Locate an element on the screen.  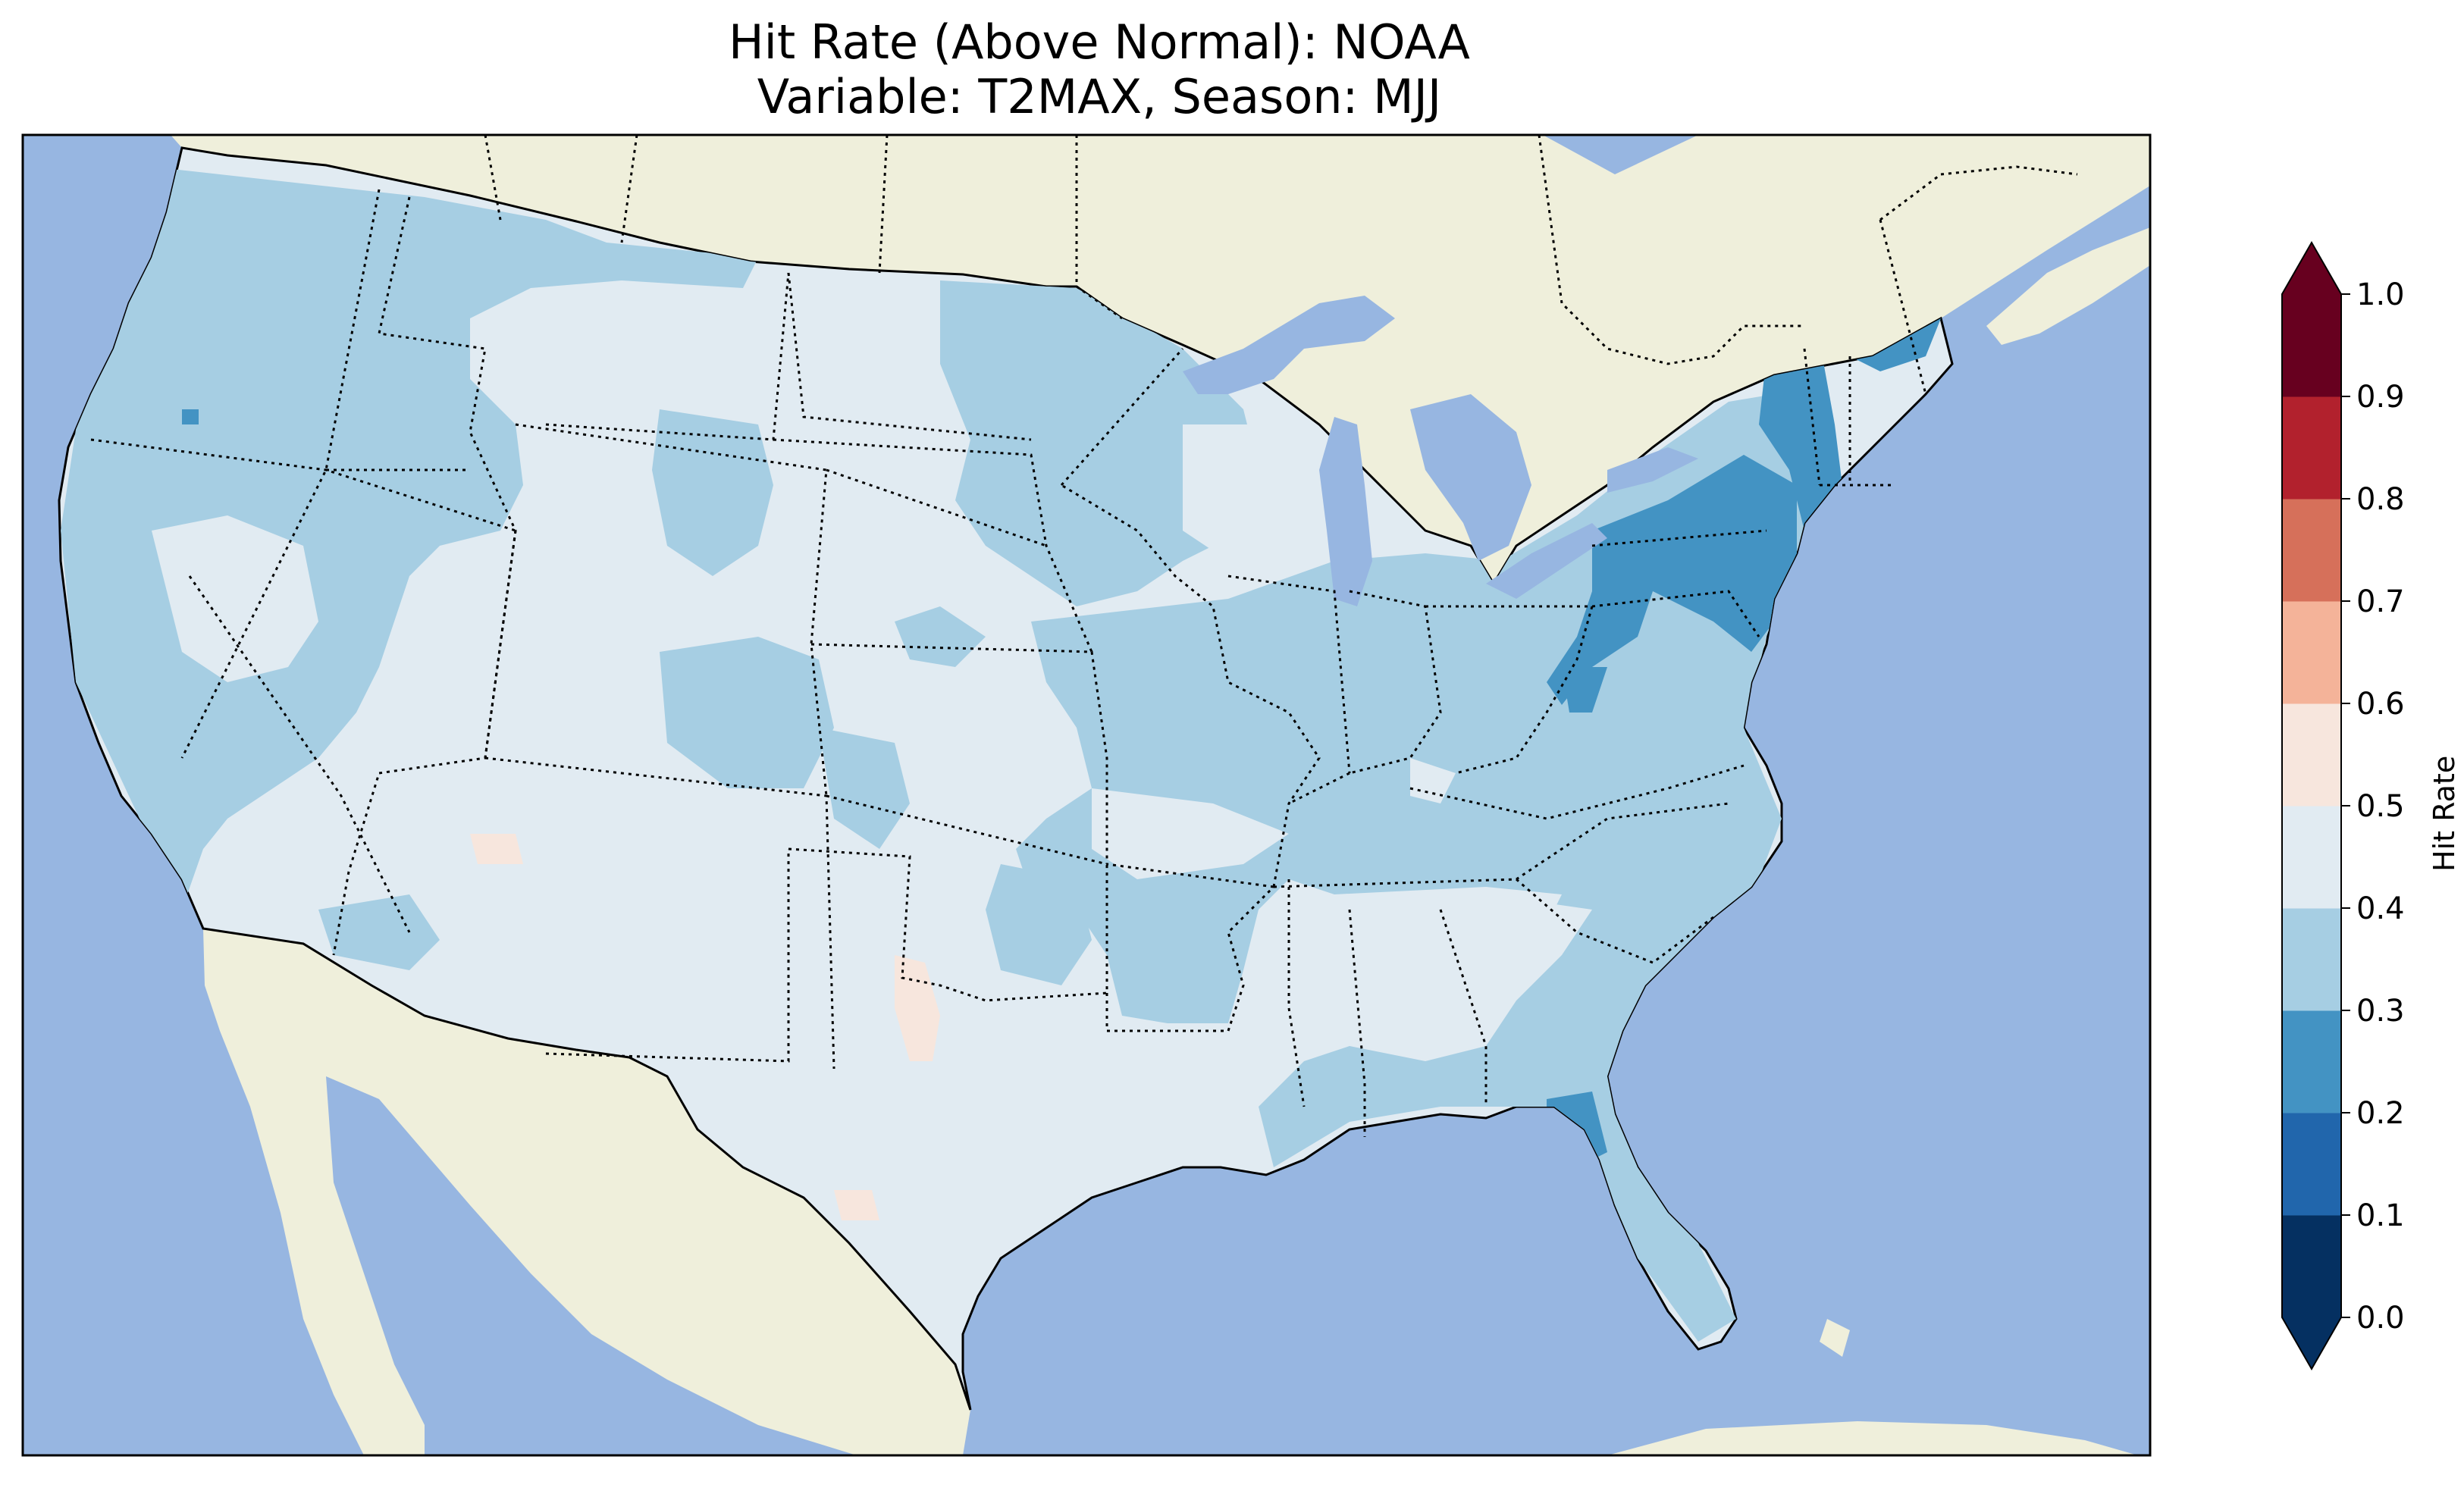
colorbar-tick-label: 0.0 is located at coordinates (2381, 1318).